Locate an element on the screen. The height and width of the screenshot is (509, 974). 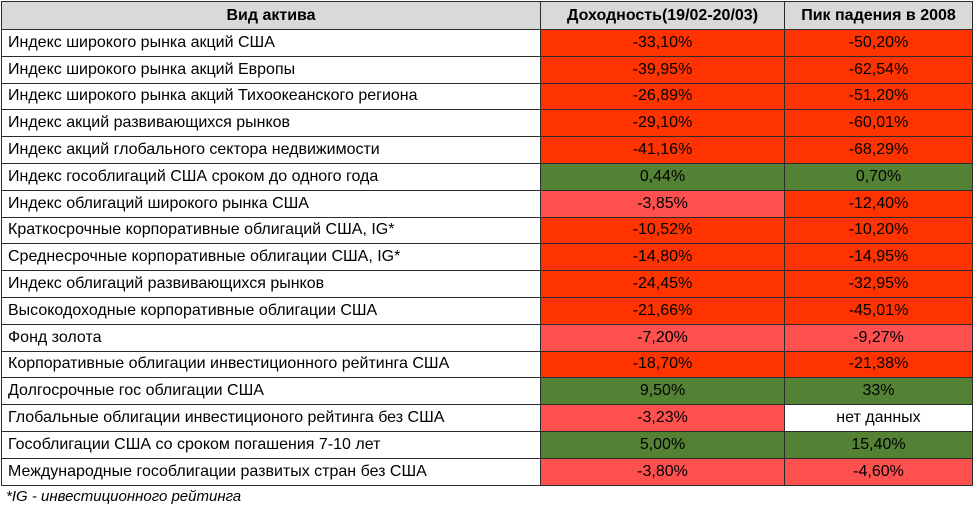
drawdown-cell: -14,95% is located at coordinates (878, 257).